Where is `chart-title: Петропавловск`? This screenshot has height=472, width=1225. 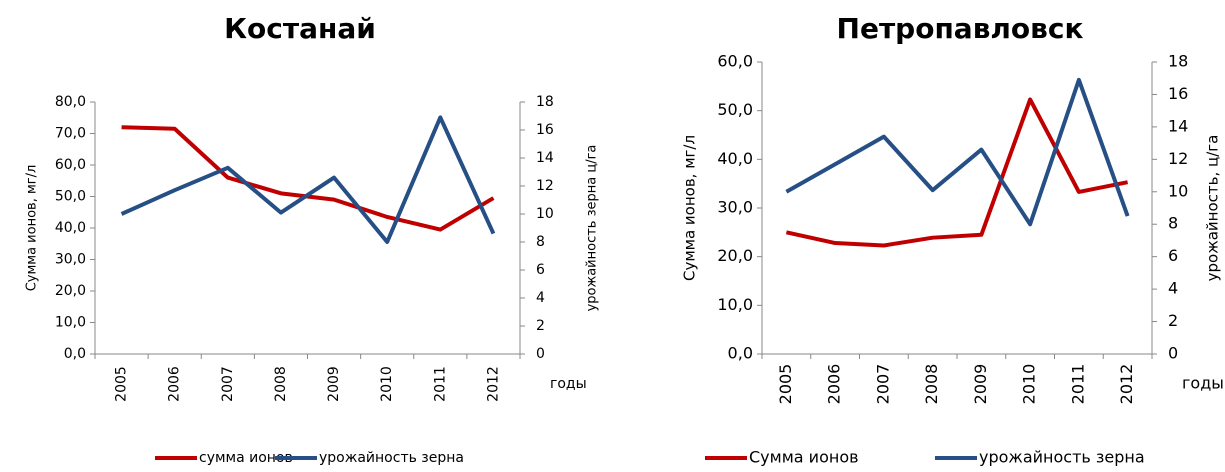 chart-title: Петропавловск is located at coordinates (960, 28).